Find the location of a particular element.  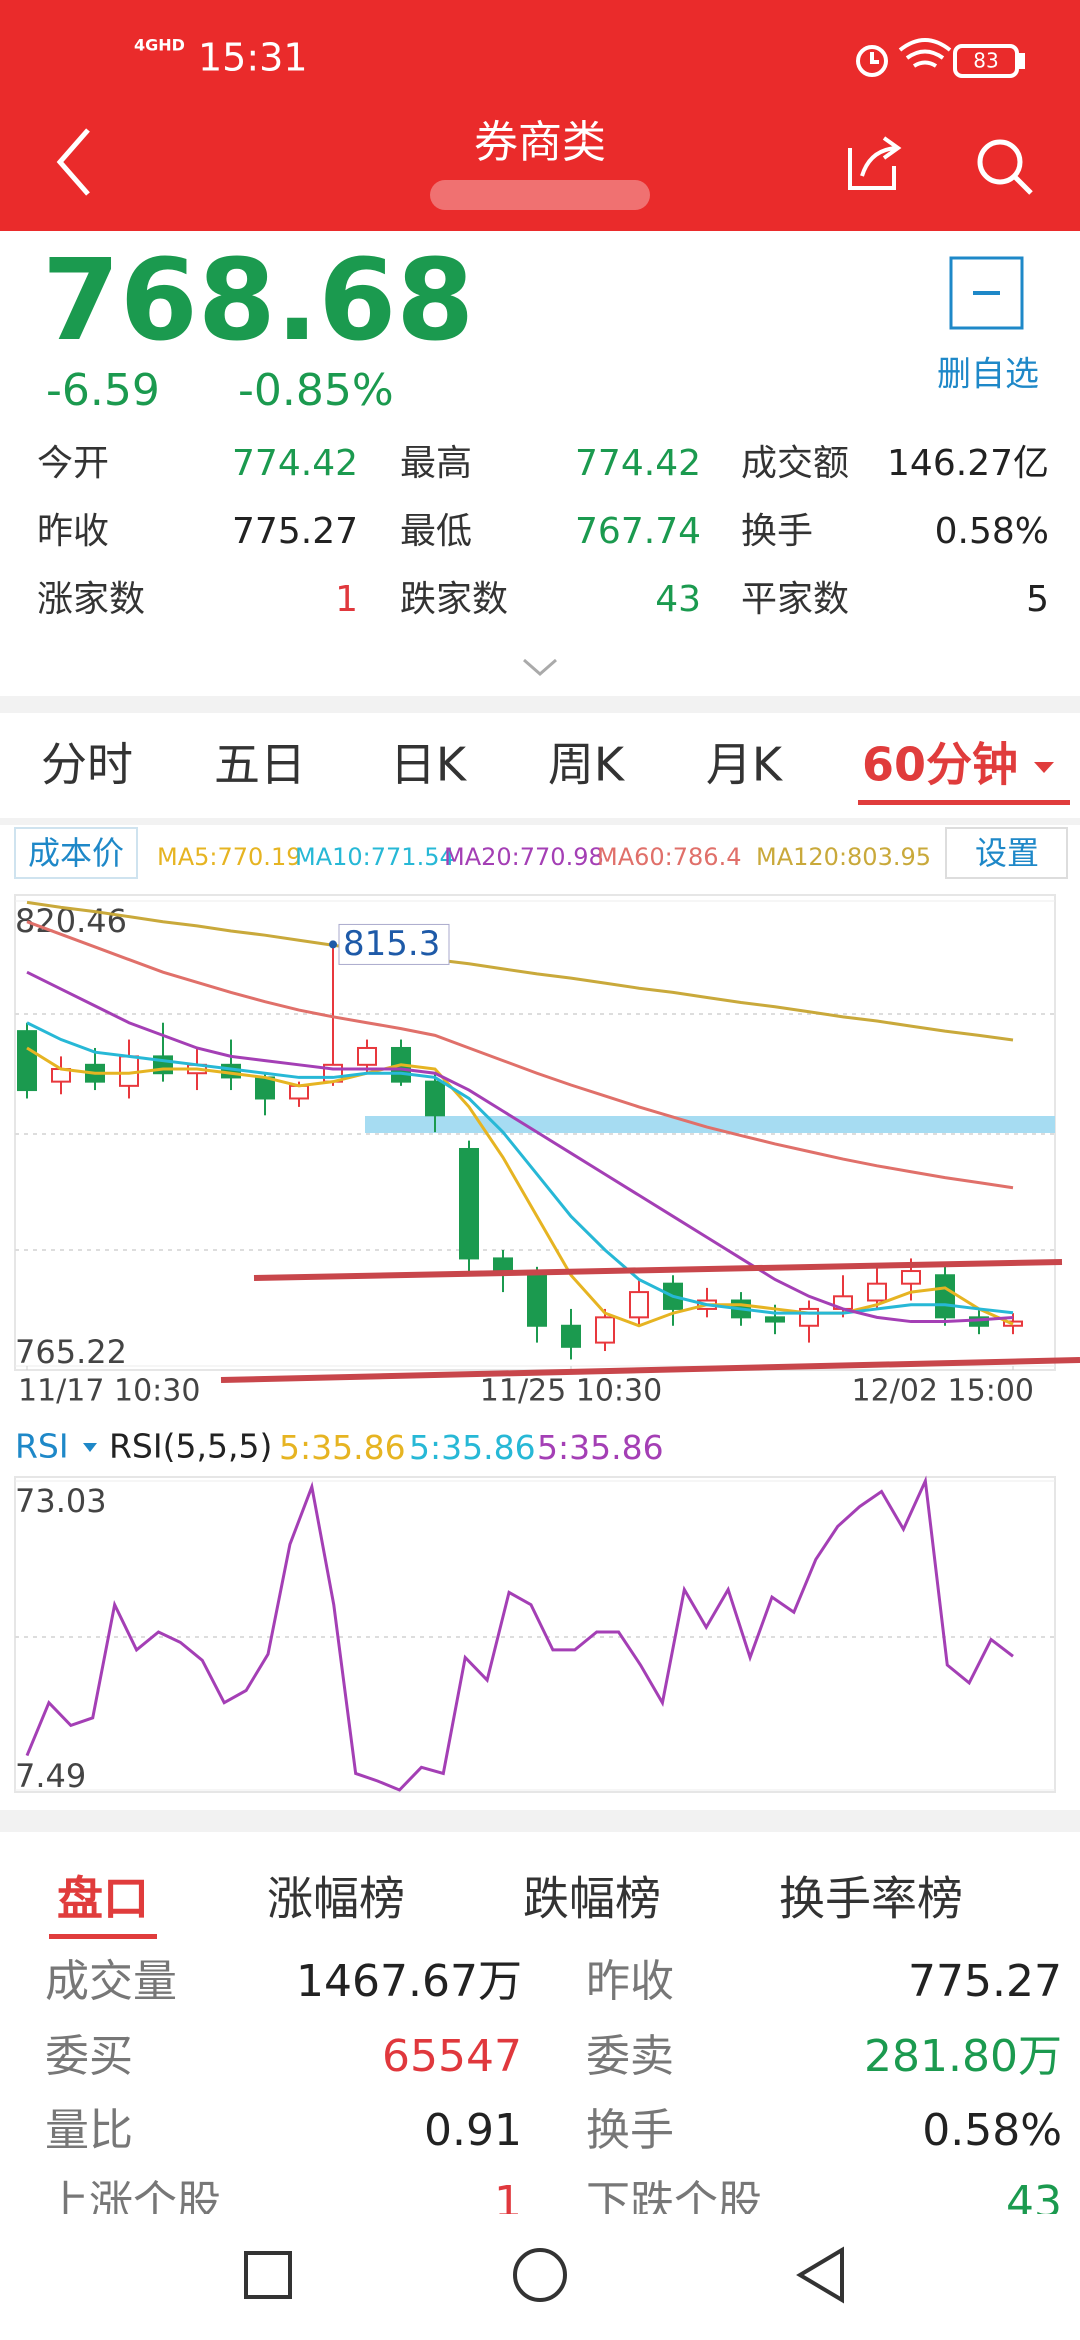

legend-entry: MA10771.54 is located at coordinates (375, 857).